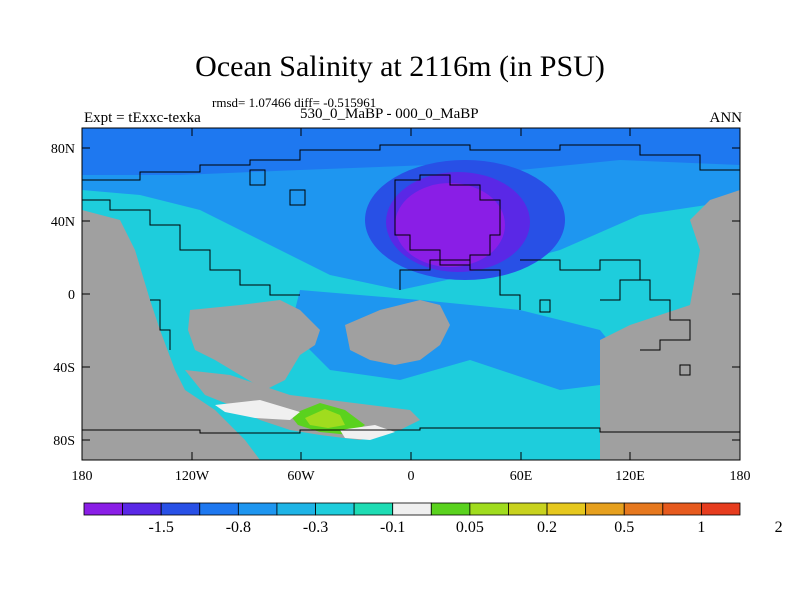 Image resolution: width=800 pixels, height=600 pixels. What do you see at coordinates (64, 441) in the screenshot?
I see `lat-label-80s: 80S` at bounding box center [64, 441].